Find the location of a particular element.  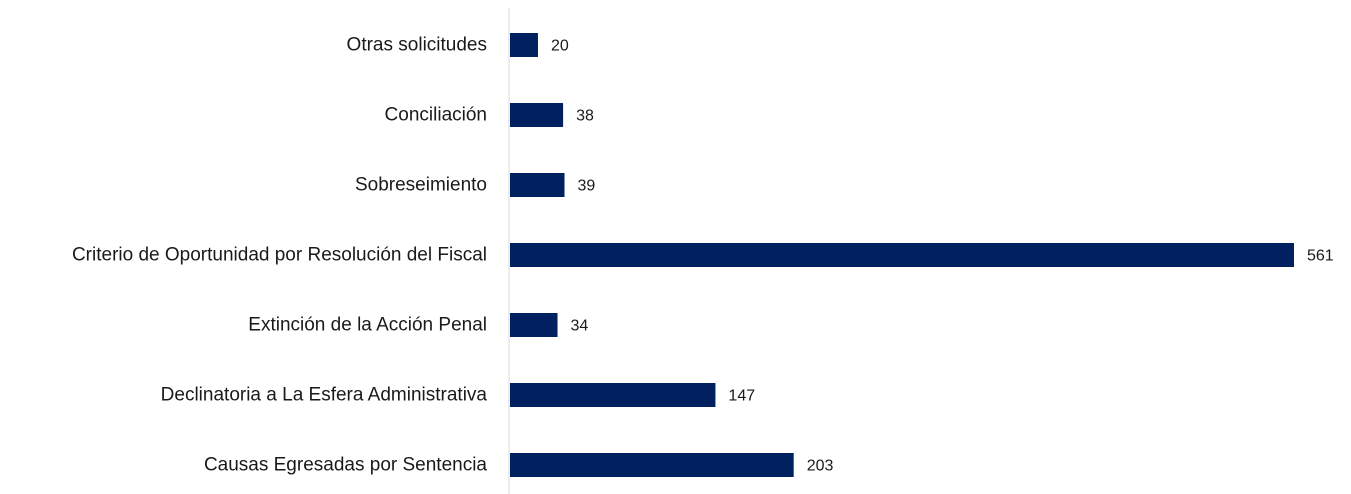

data-label: 203 is located at coordinates (820, 466).